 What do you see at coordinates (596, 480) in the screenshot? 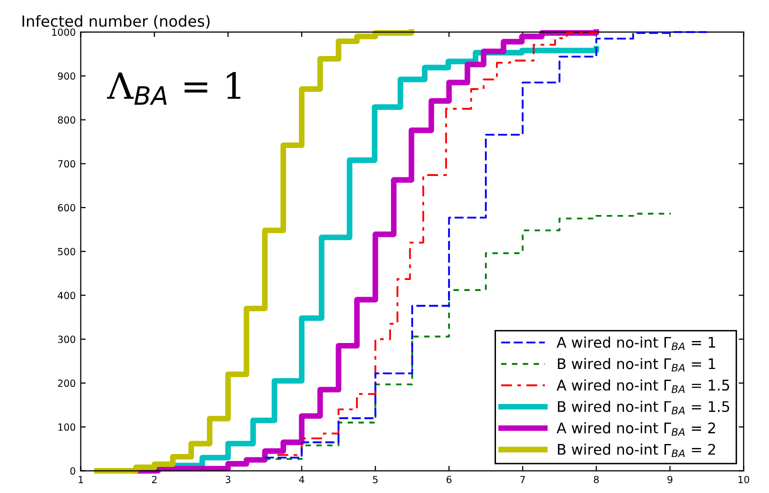
I see `x-tick-label: 8` at bounding box center [596, 480].